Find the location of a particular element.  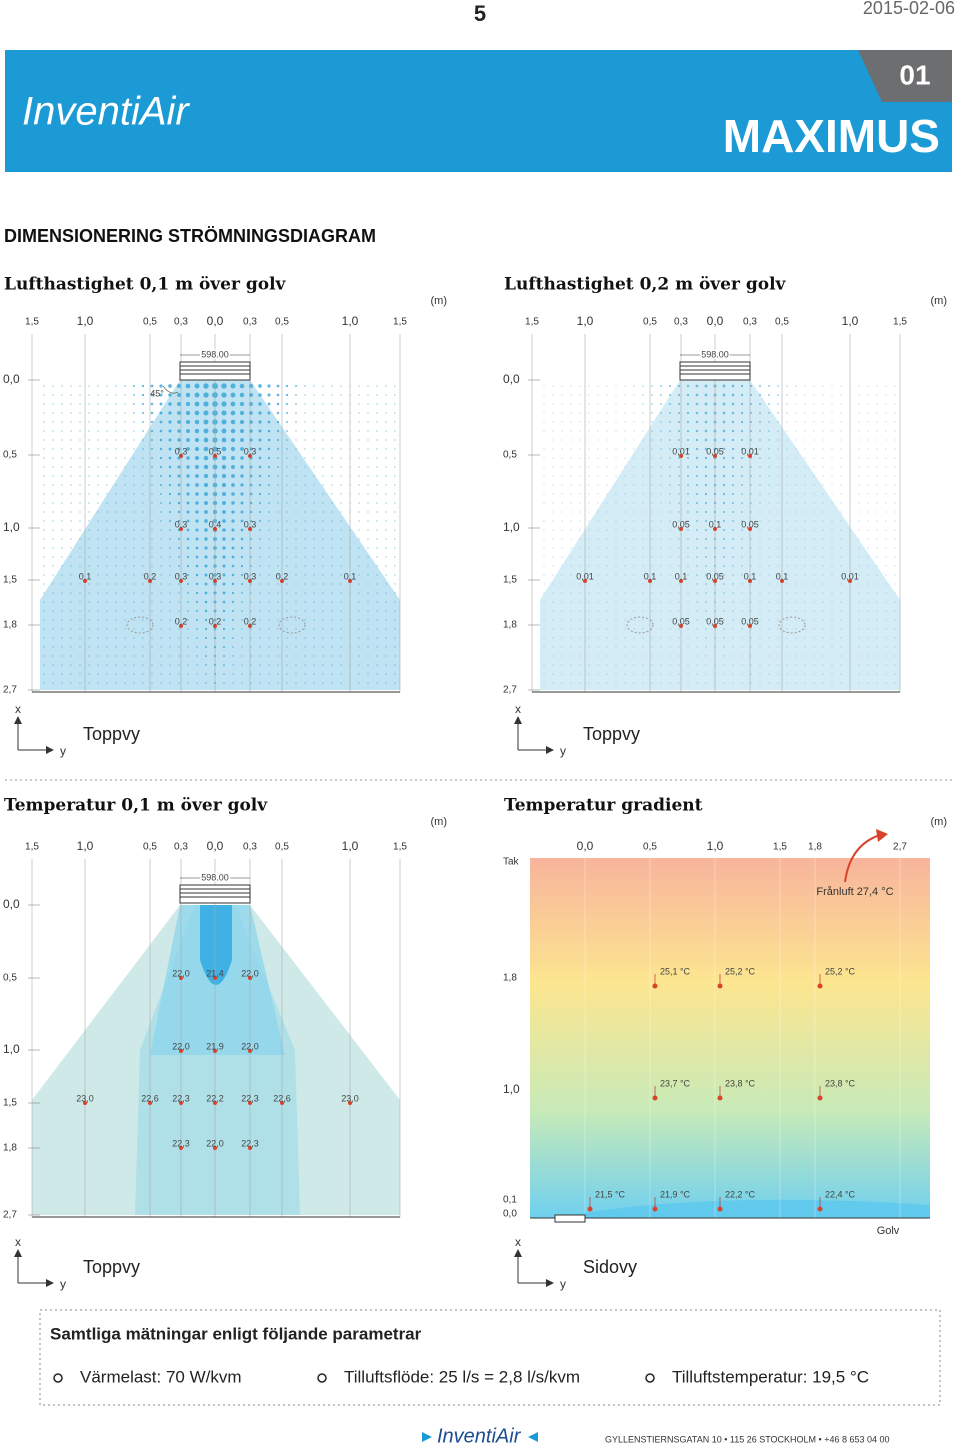

measure-value: 23,7 °C is located at coordinates (675, 1083).